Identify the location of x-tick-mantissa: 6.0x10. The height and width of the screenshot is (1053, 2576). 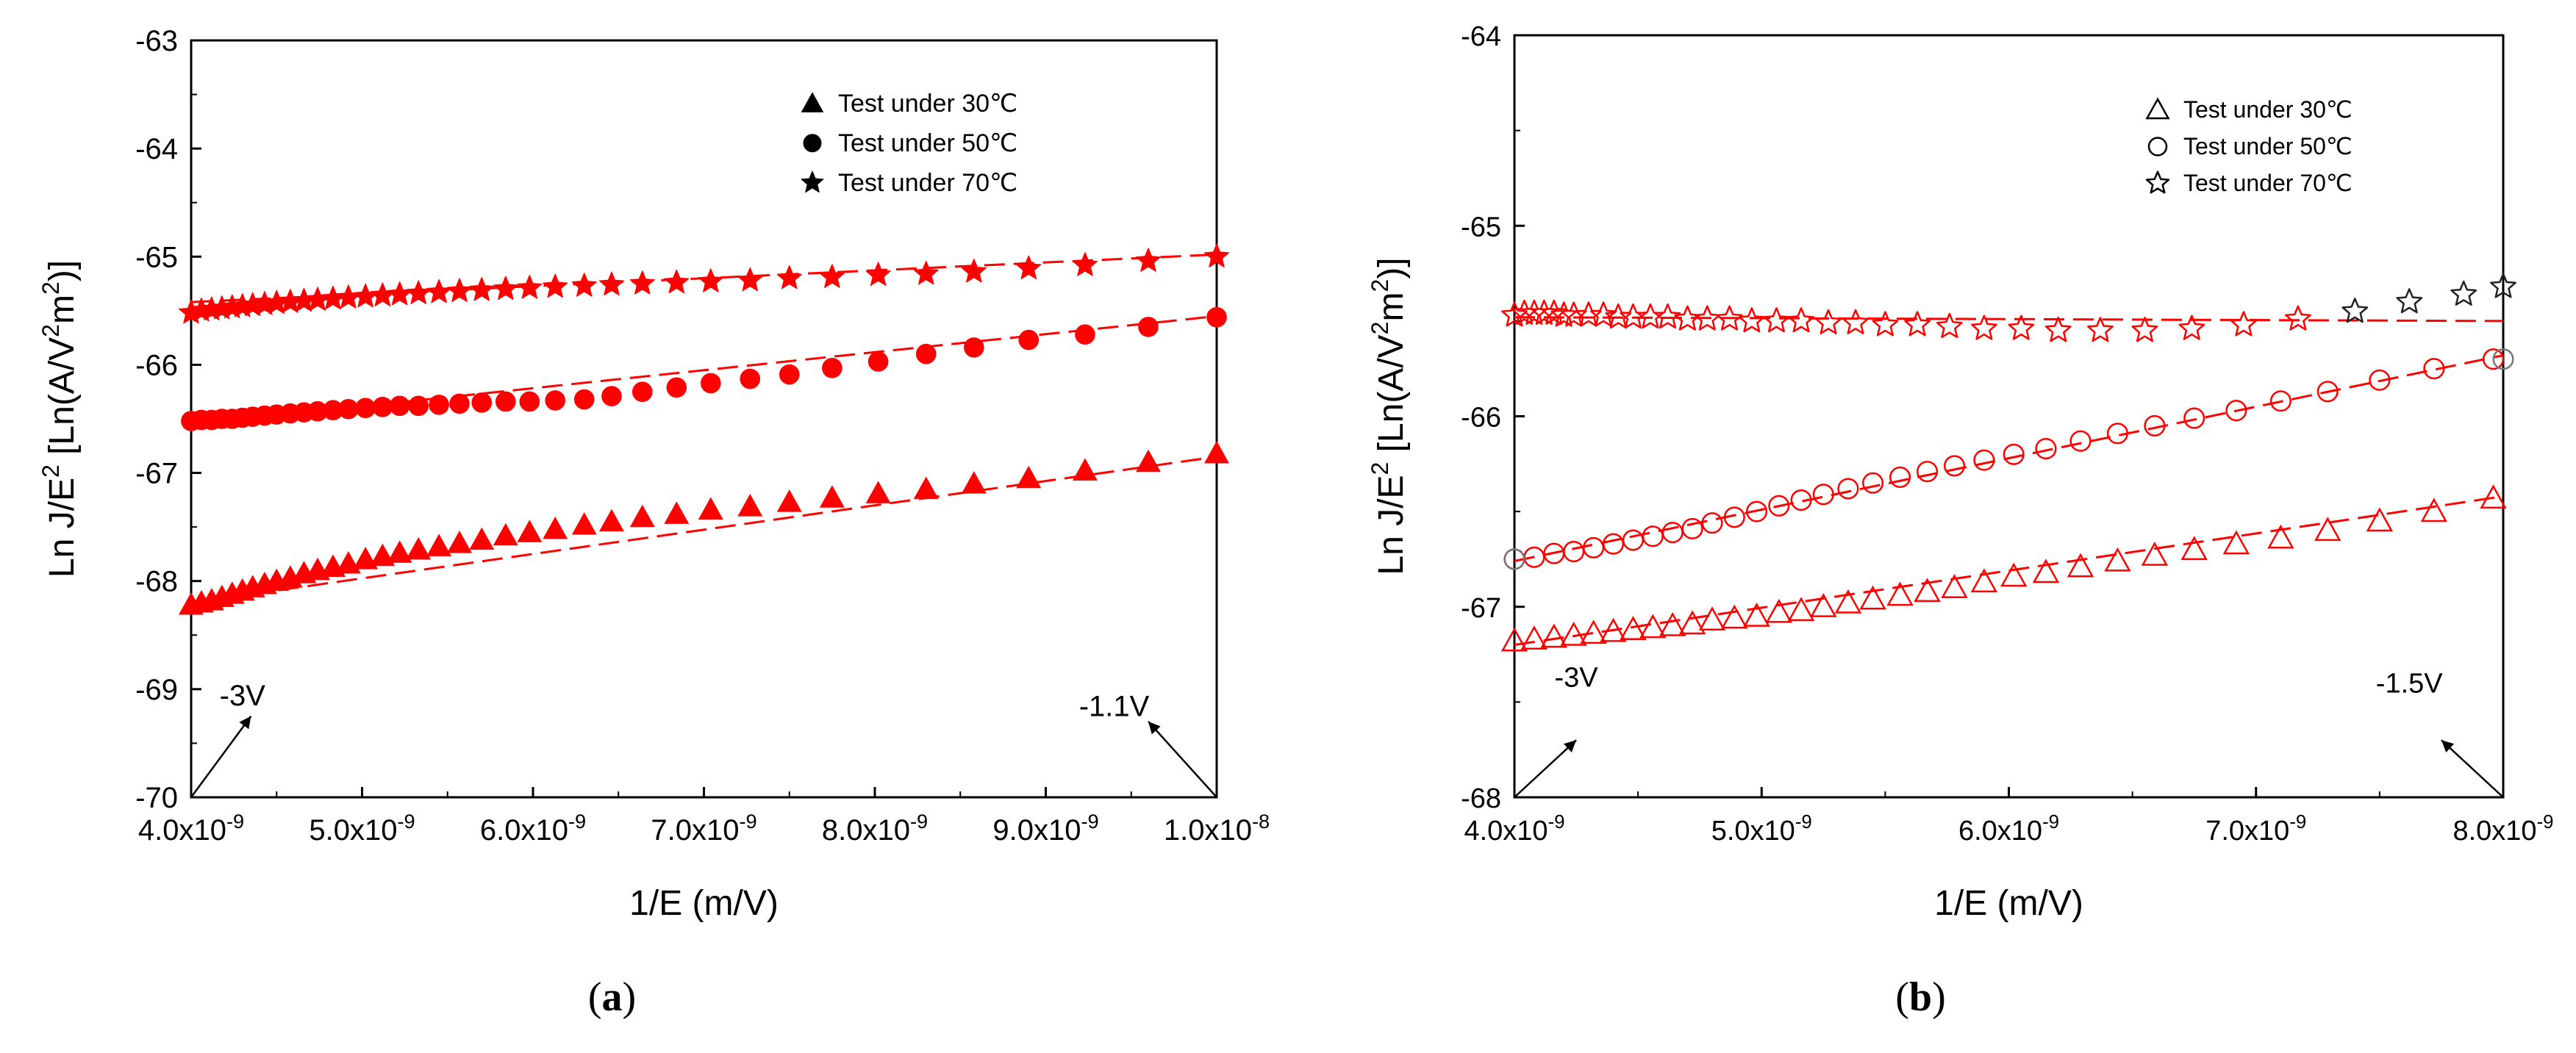
(2000, 831).